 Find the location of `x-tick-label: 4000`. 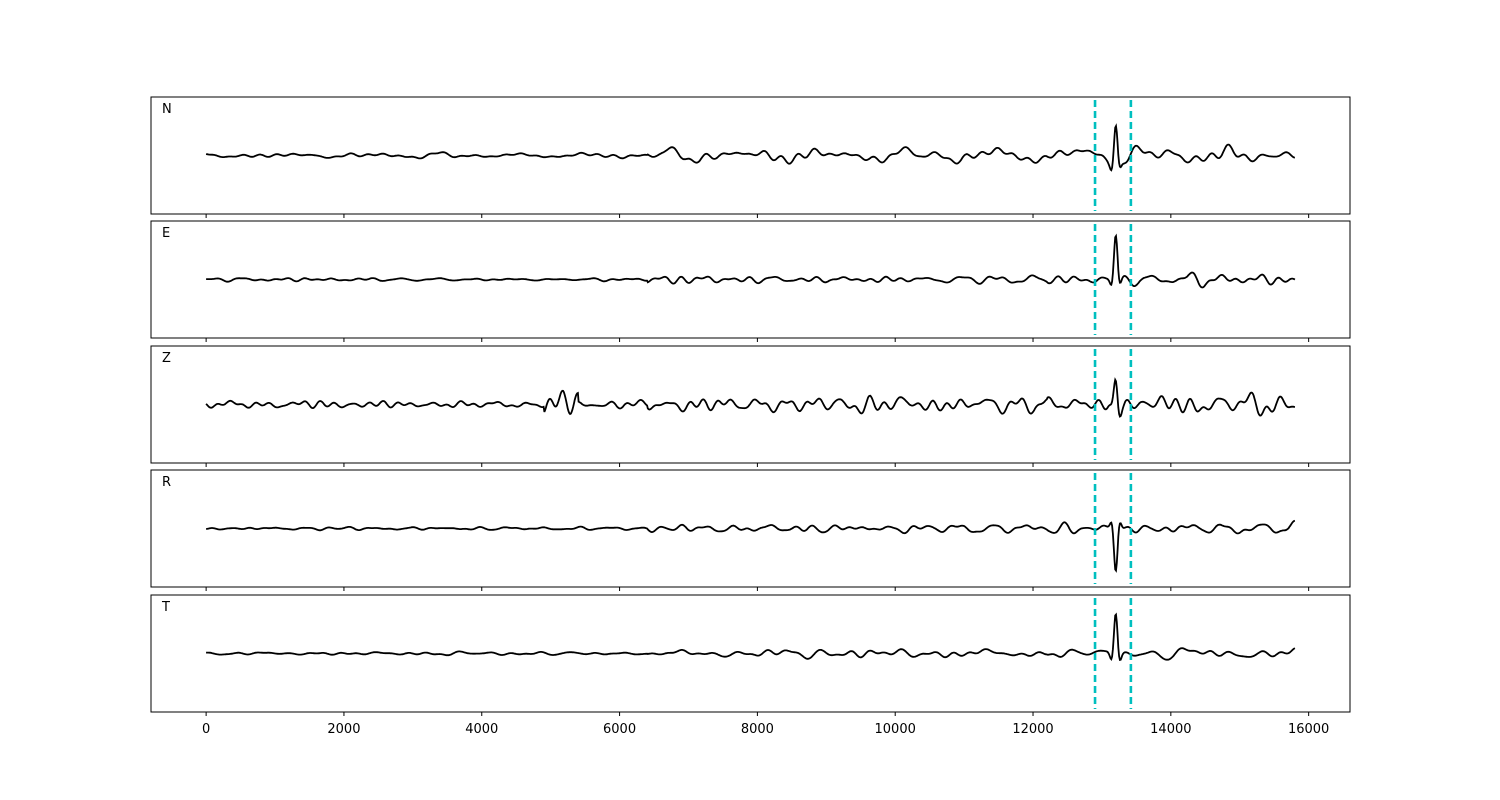

x-tick-label: 4000 is located at coordinates (481, 729).